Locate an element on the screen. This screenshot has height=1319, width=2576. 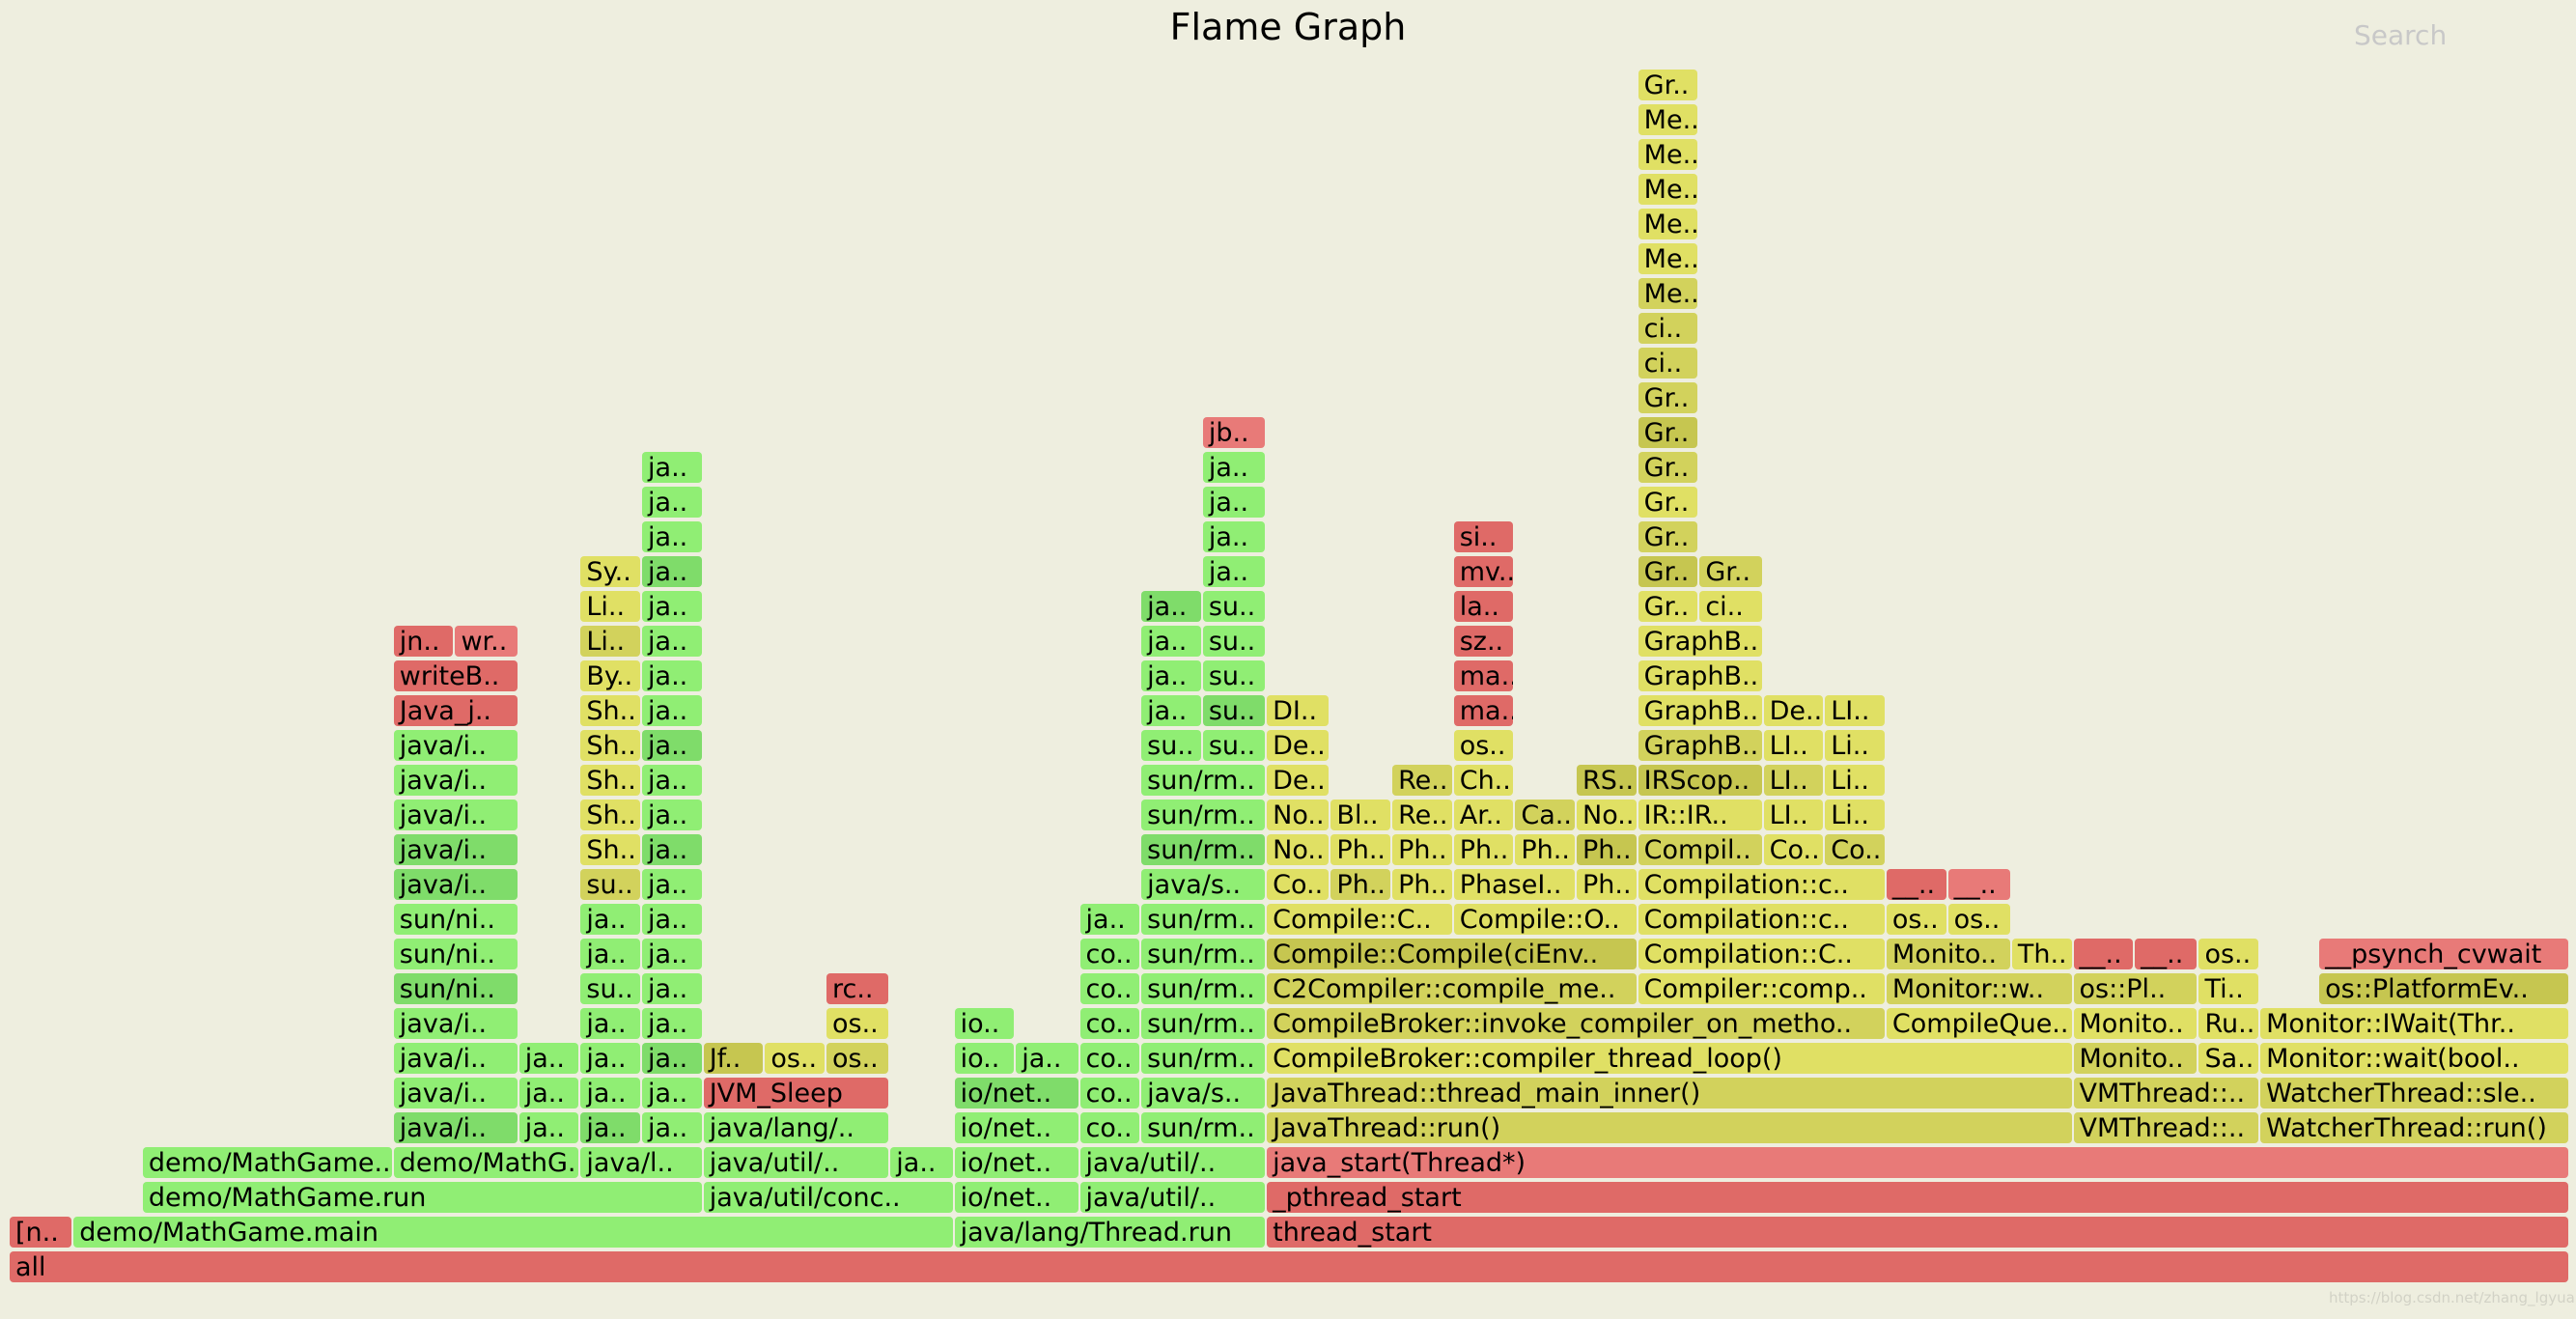
flame-frame: Monitor::w.. is located at coordinates (1979, 988).